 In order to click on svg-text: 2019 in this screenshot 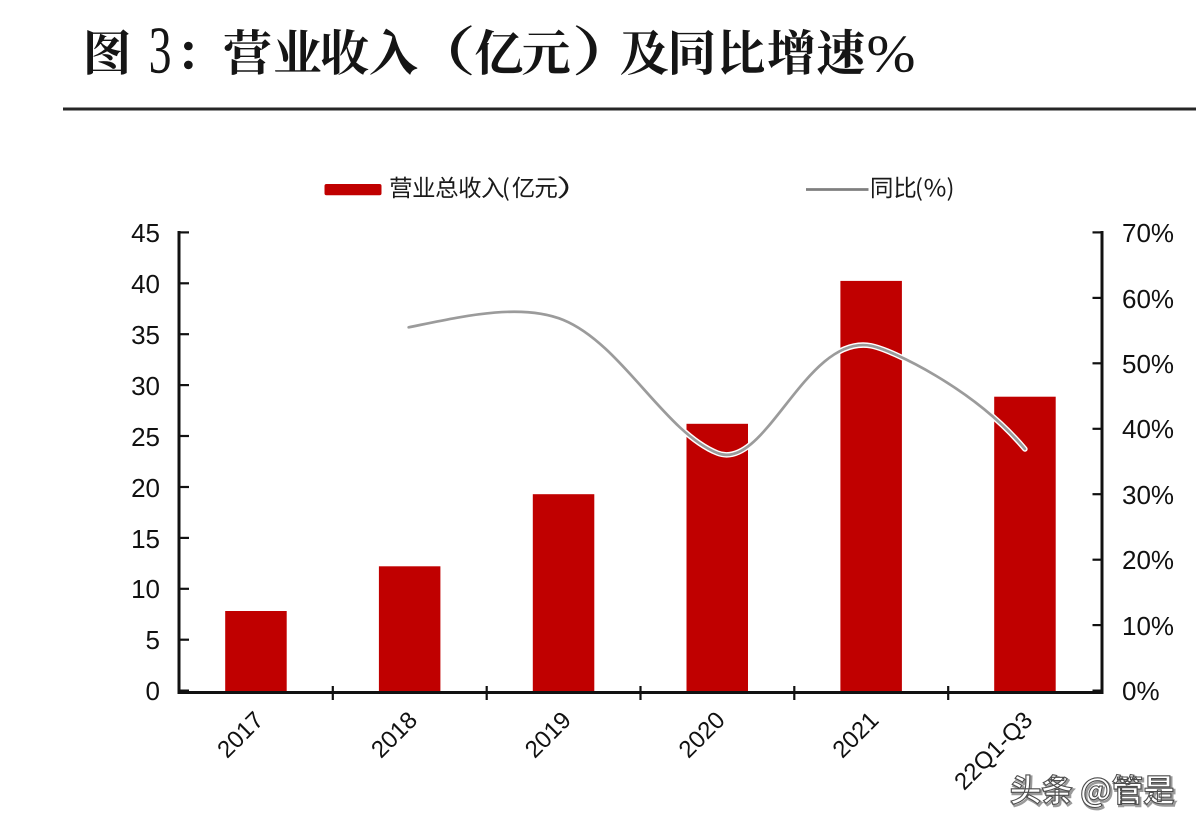, I will do `click(548, 735)`.